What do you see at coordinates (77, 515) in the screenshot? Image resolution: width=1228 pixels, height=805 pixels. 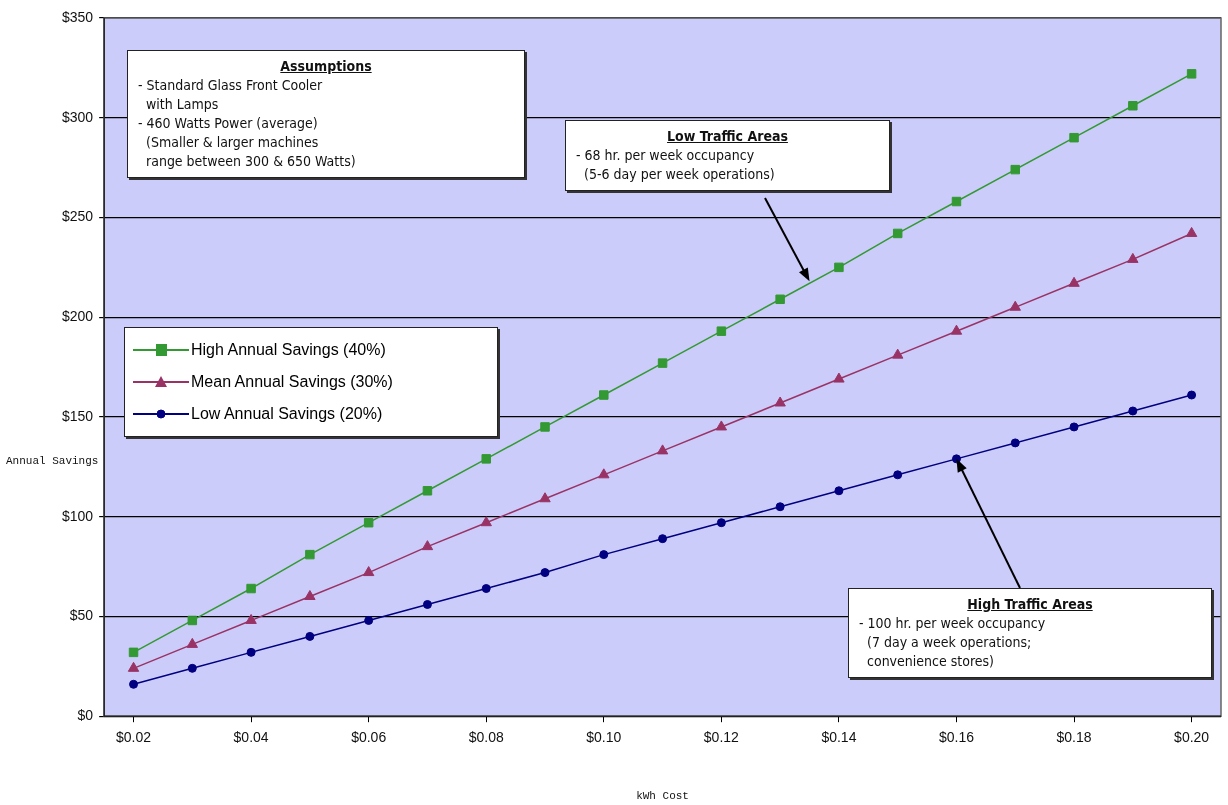 I see `y-tick-label: $100` at bounding box center [77, 515].